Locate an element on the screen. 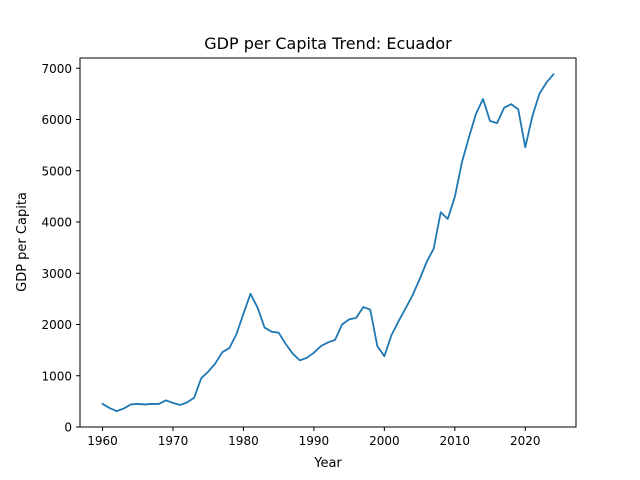  y-tick-label: 1000 is located at coordinates (56, 376).